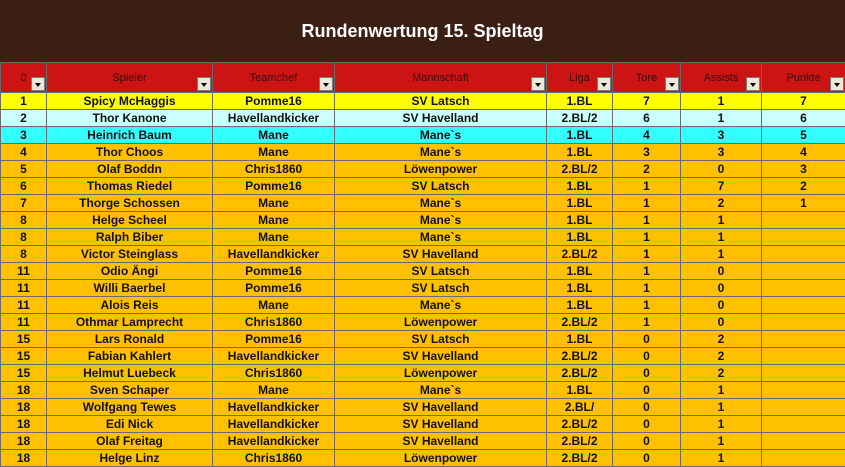 This screenshot has width=845, height=467. I want to click on cell-player: Thorge Schossen, so click(130, 203).